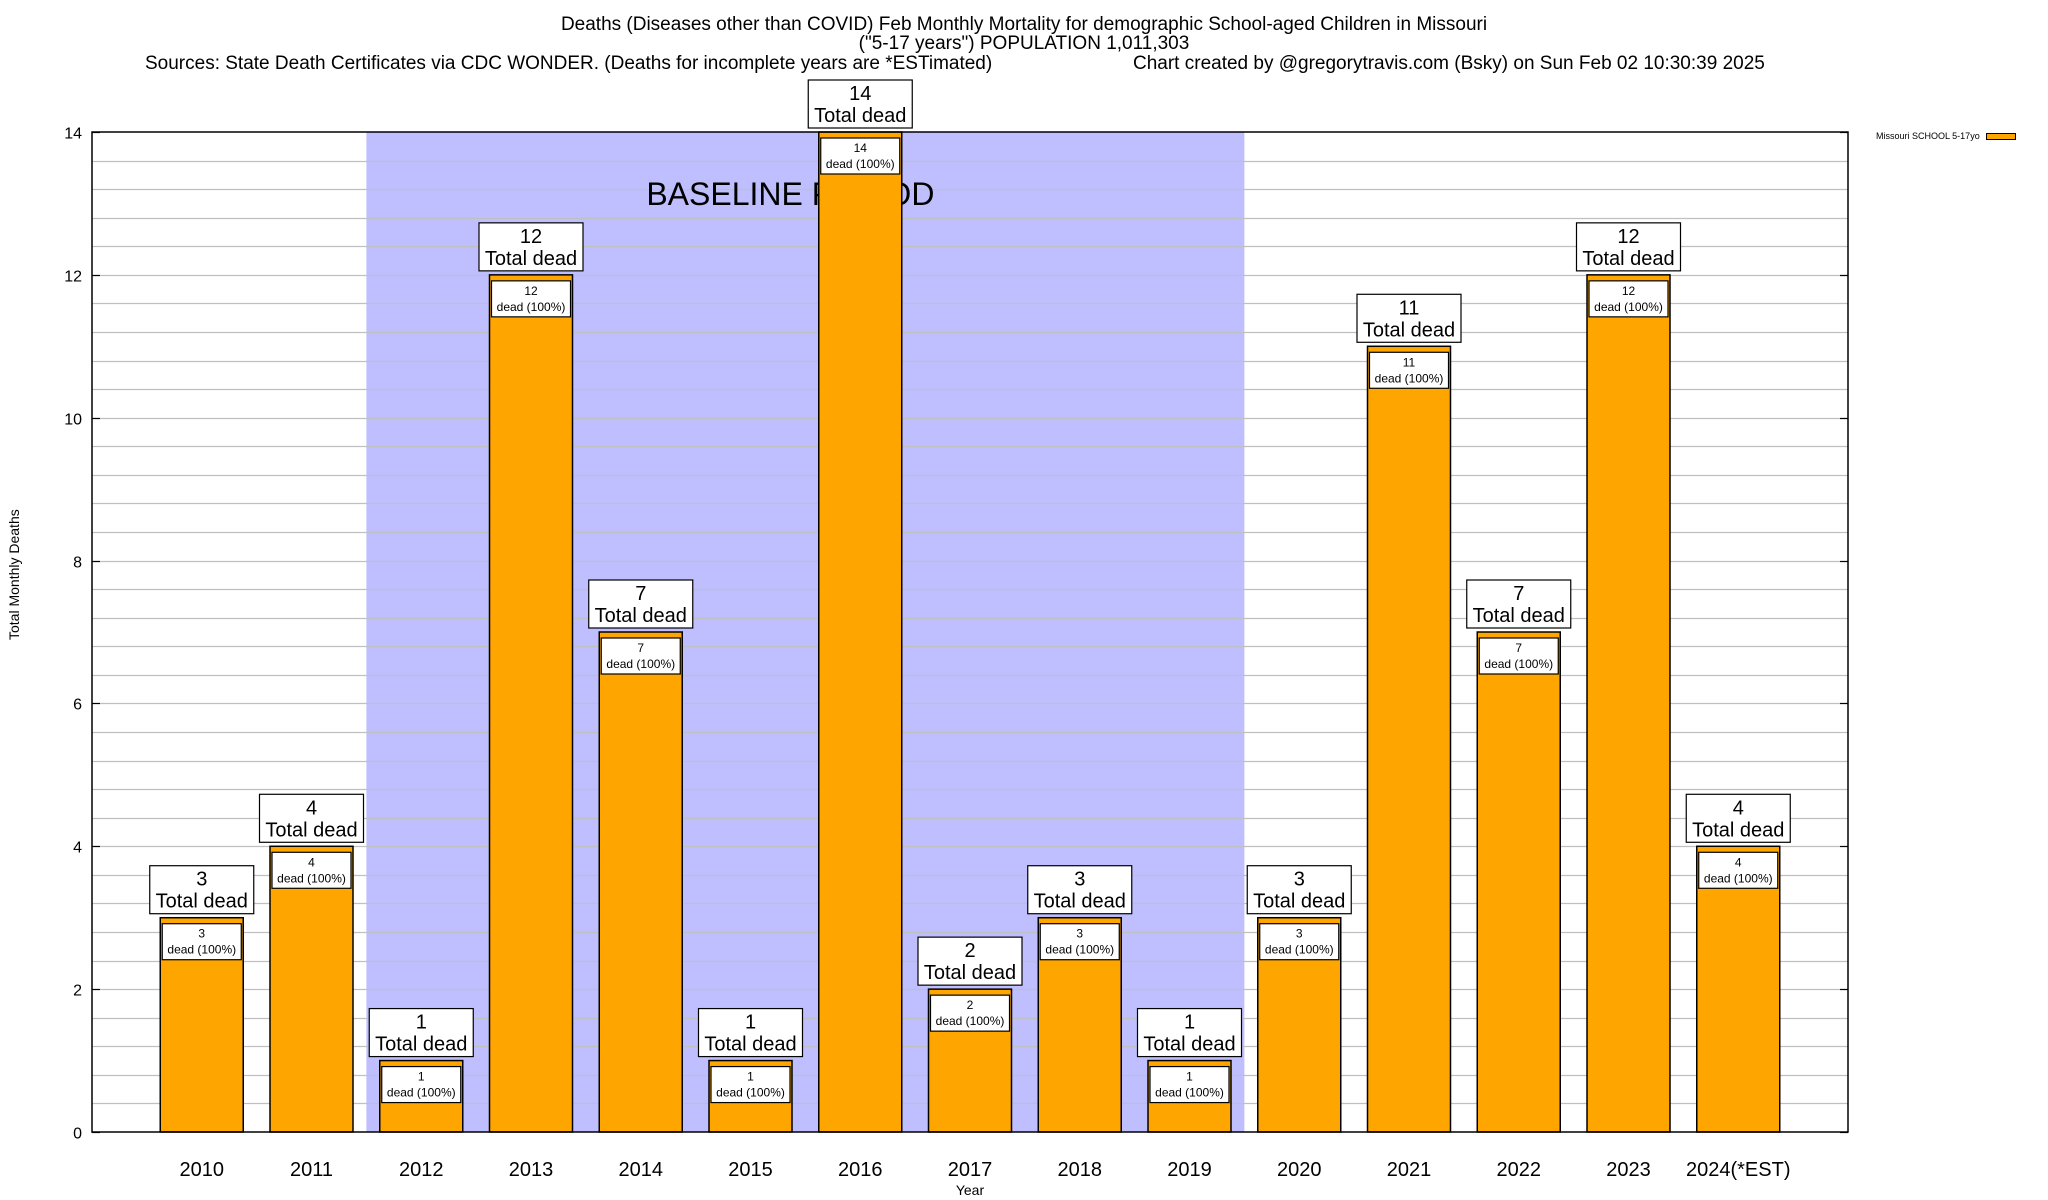  I want to click on y-axis-label: Total Monthly Deaths, so click(14, 574).